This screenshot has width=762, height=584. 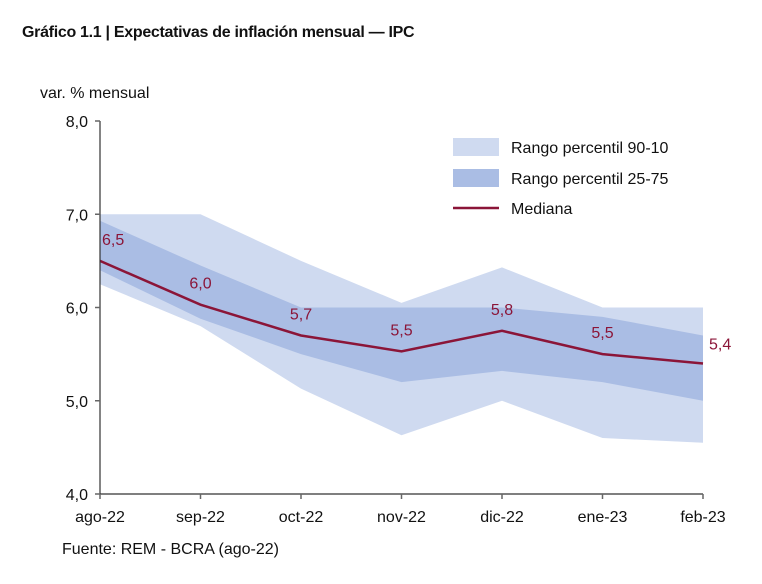 What do you see at coordinates (200, 284) in the screenshot?
I see `median-data-label: 6,0` at bounding box center [200, 284].